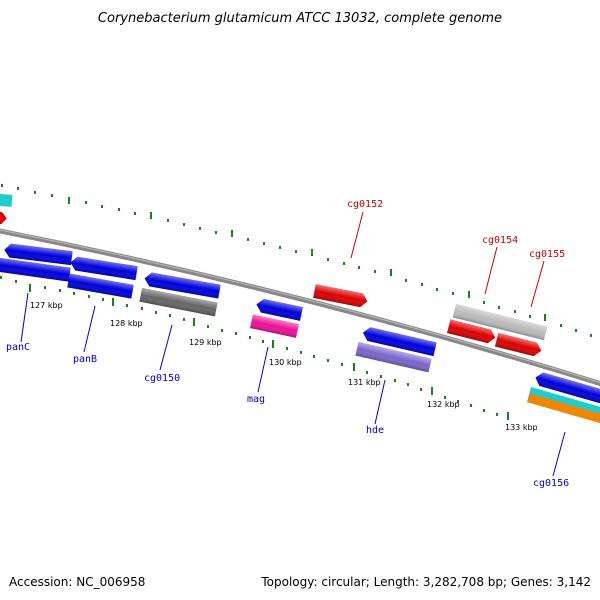 Image resolution: width=600 pixels, height=600 pixels. Describe the element at coordinates (357, 235) in the screenshot. I see `leader-cg0152` at that location.